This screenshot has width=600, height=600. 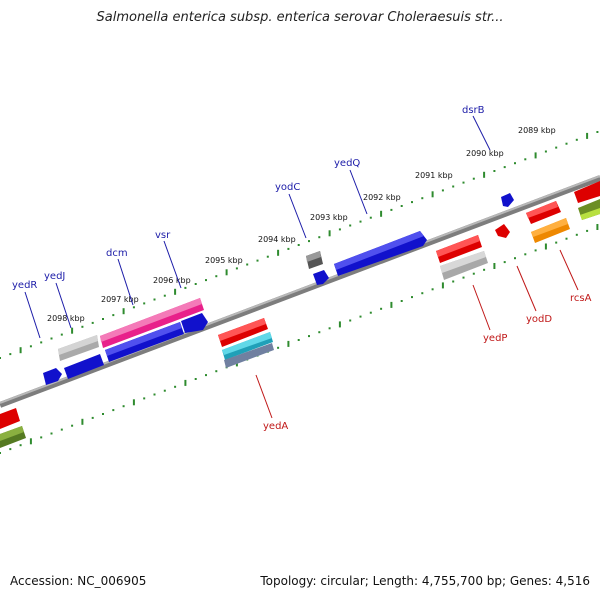 I want to click on gene-feature-dsrB, so click(x=507, y=200).